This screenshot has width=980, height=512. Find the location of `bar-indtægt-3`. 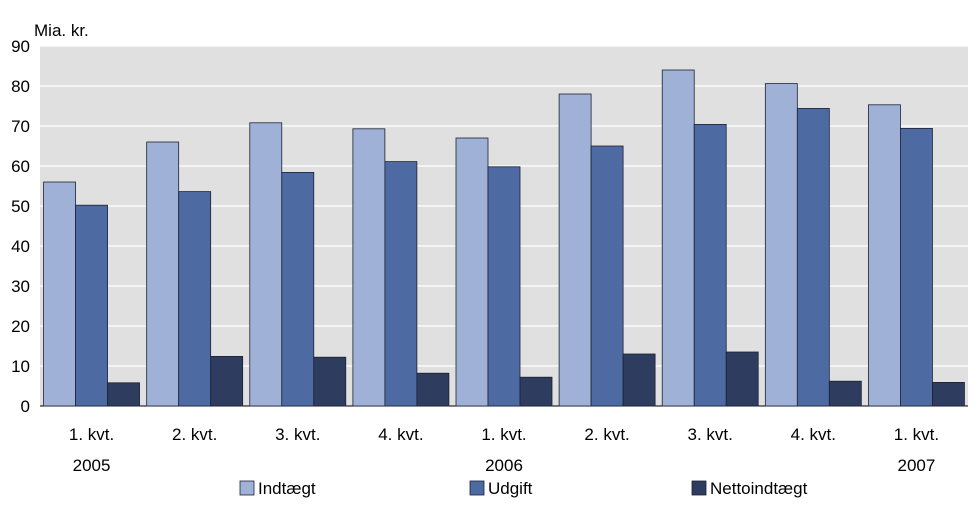

bar-indtægt-3 is located at coordinates (266, 264).